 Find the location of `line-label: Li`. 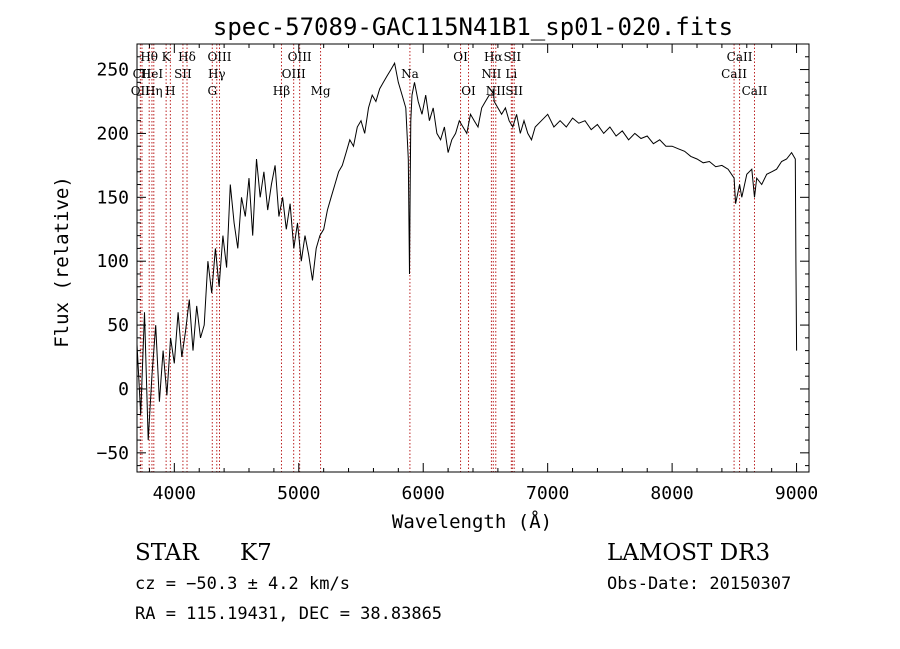

line-label: Li is located at coordinates (511, 74).